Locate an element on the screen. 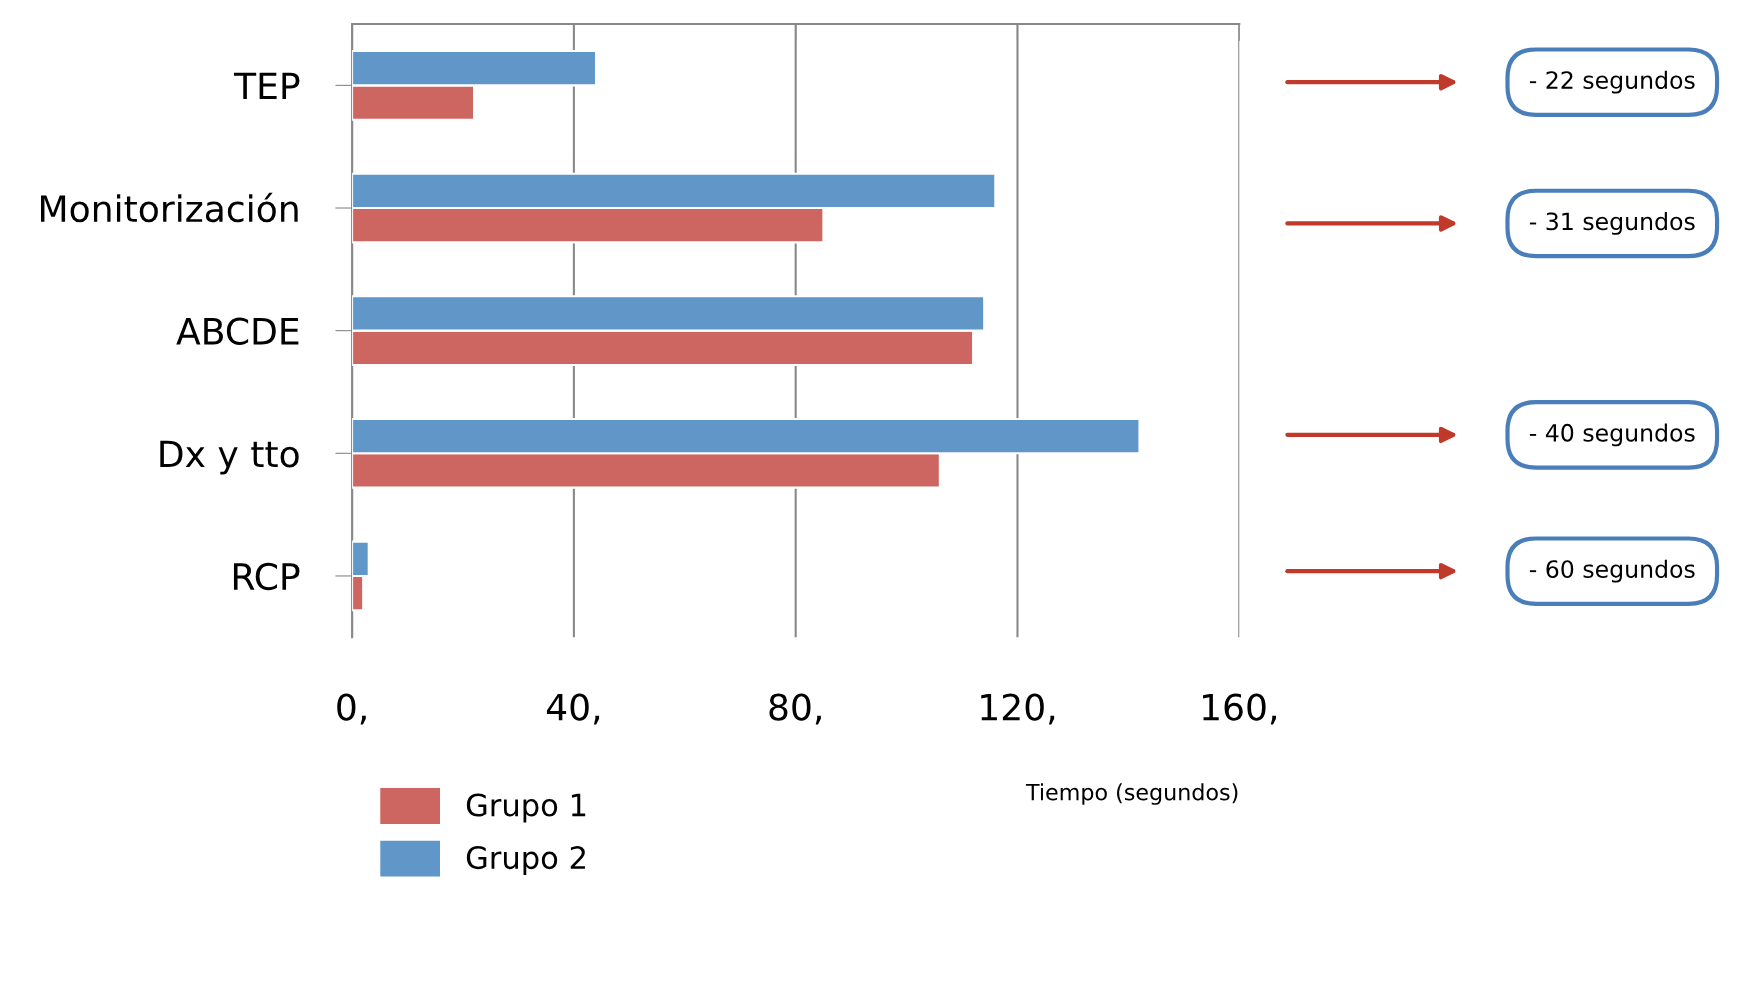  y-tick-label: Dx y tto is located at coordinates (229, 457).